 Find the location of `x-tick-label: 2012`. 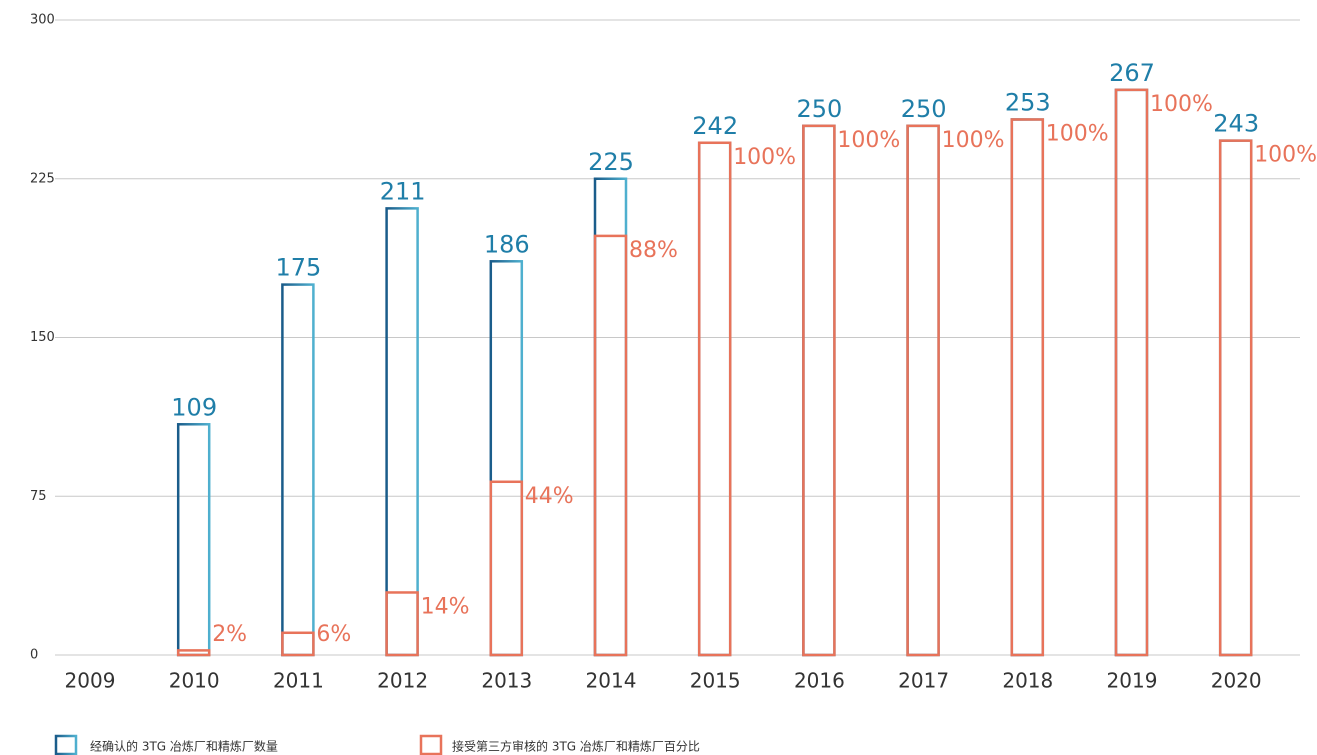

x-tick-label: 2012 is located at coordinates (402, 681).